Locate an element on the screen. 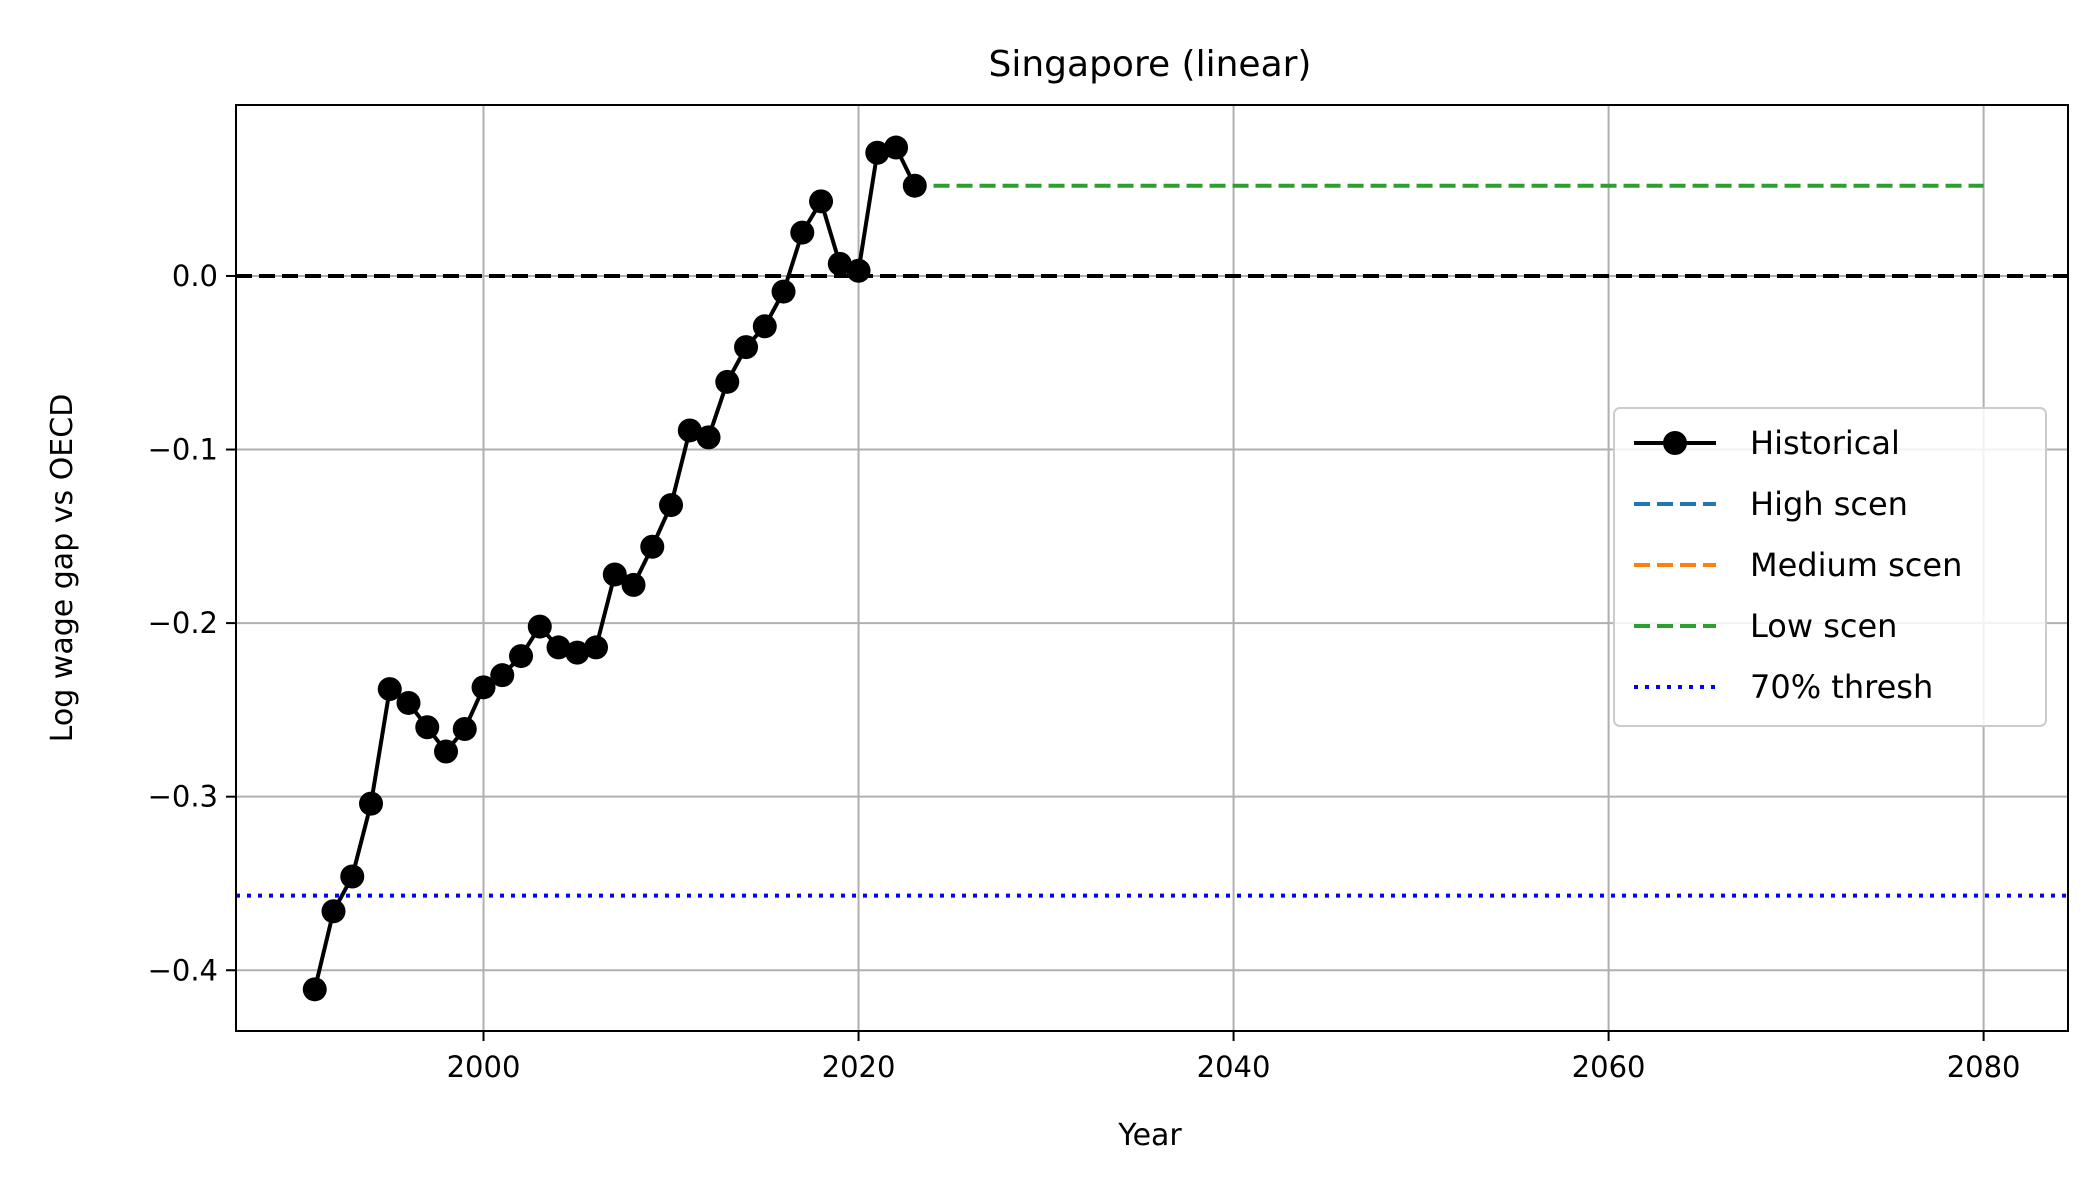 The image size is (2100, 1200). legend-label: Low scen is located at coordinates (1823, 626).